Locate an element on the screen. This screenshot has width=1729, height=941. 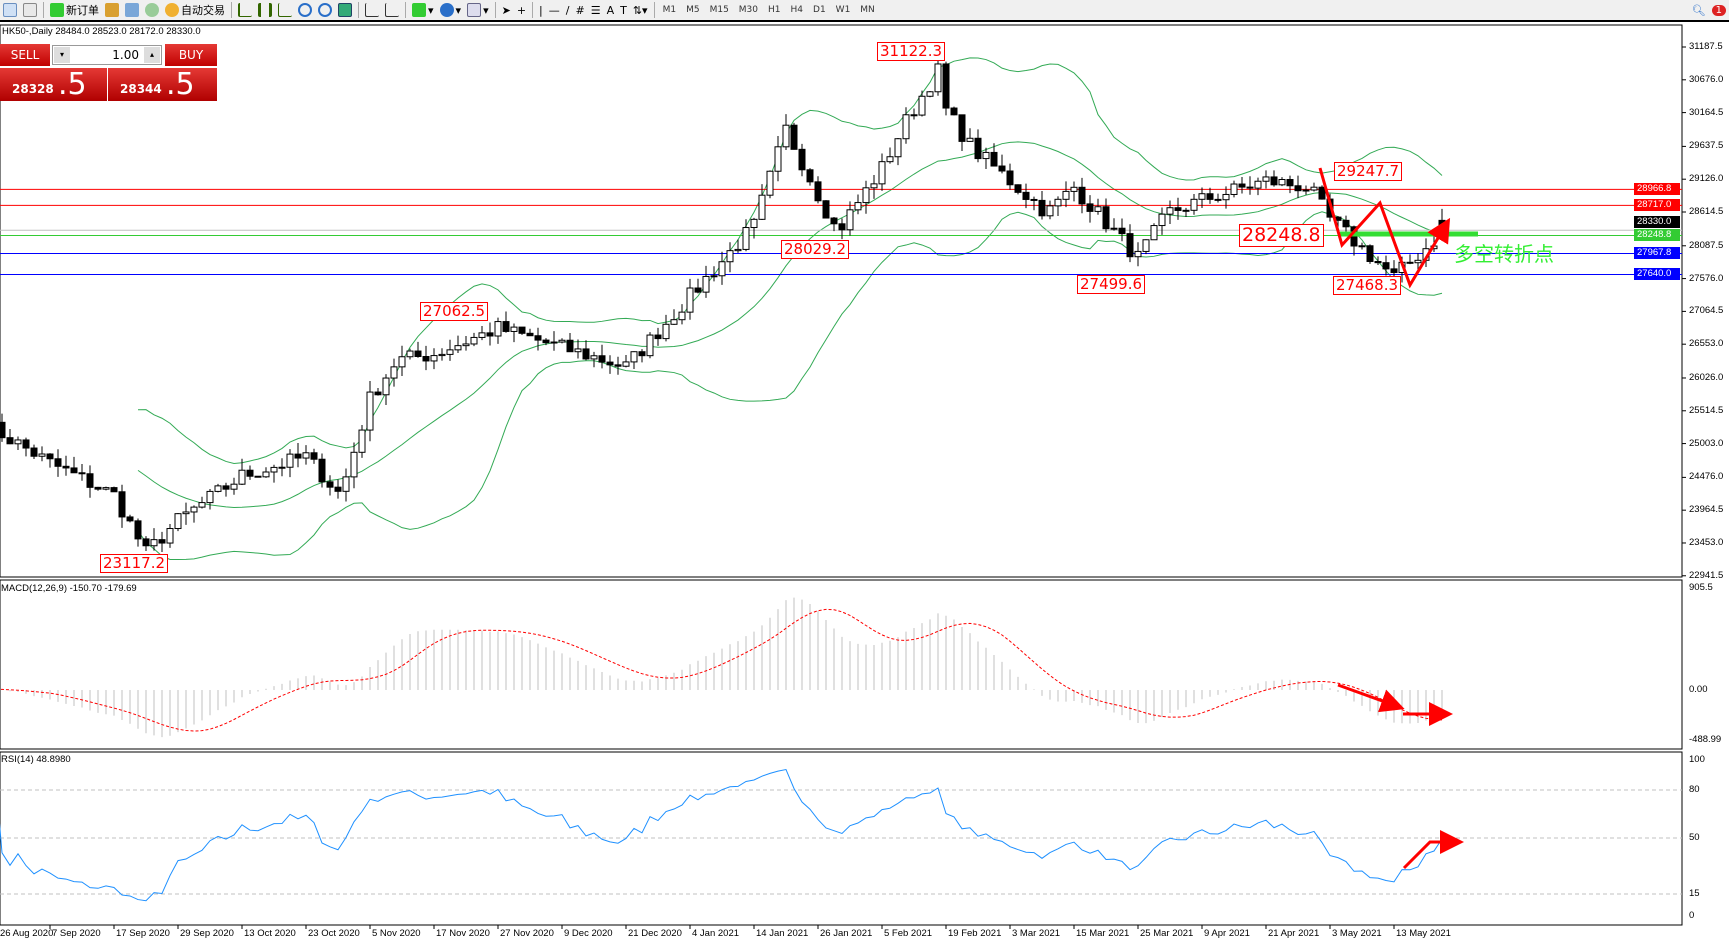
periods-button: ▾ is located at coordinates (451, 10).